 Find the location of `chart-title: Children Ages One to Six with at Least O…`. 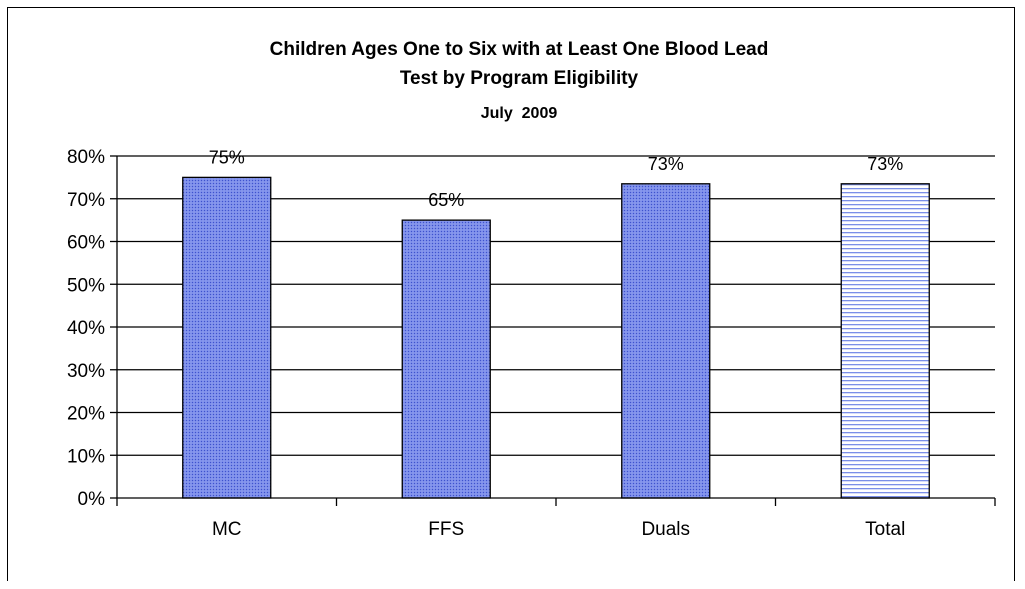

chart-title: Children Ages One to Six with at Least O… is located at coordinates (519, 49).